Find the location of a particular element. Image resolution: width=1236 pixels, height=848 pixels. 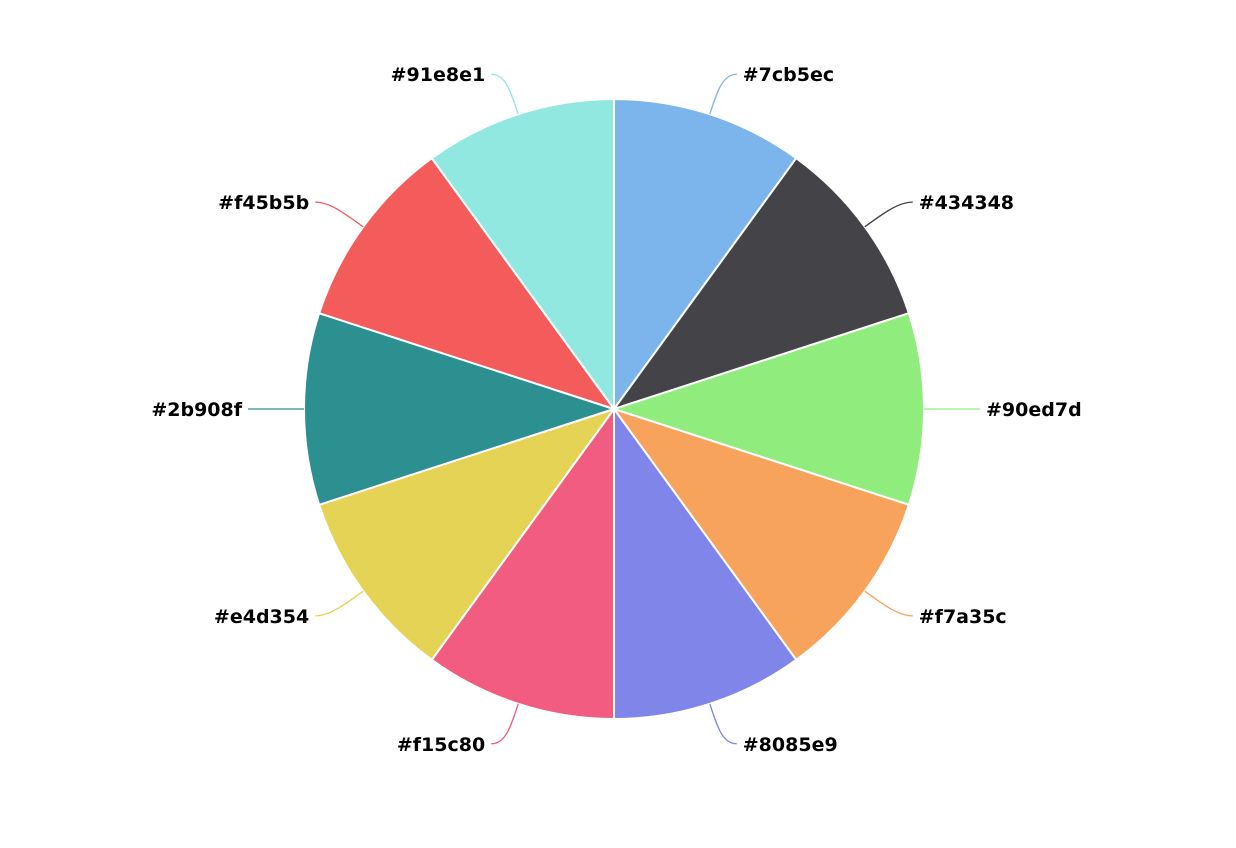

pie-slice-7cb5ec is located at coordinates (705, 255).